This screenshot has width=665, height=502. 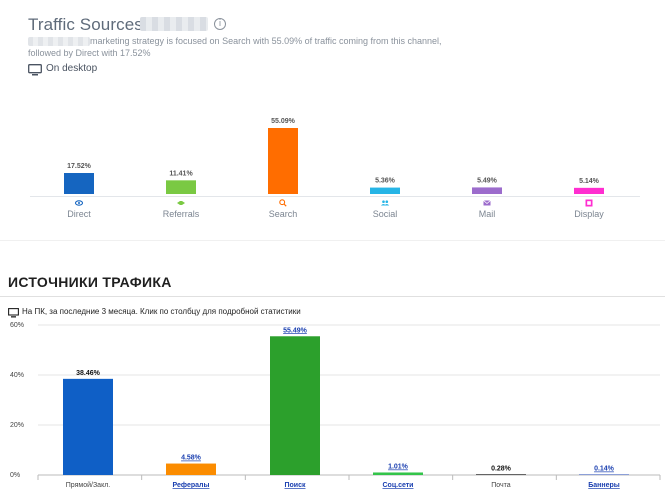 What do you see at coordinates (88, 485) in the screenshot?
I see `category-label-1: Прямой/Закл.` at bounding box center [88, 485].